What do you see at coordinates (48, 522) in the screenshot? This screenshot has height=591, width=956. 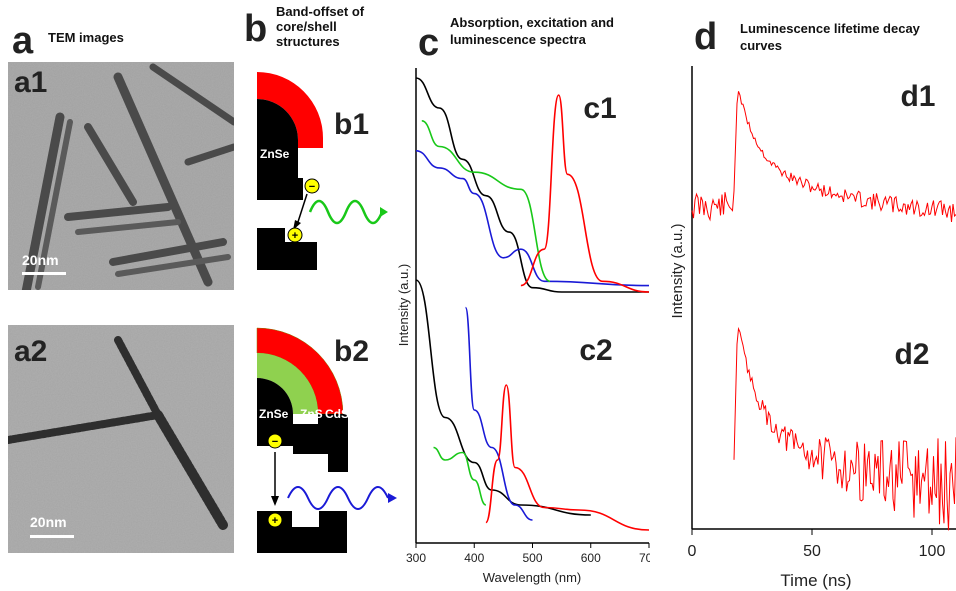 I see `scale-text-a2: 20nm` at bounding box center [48, 522].